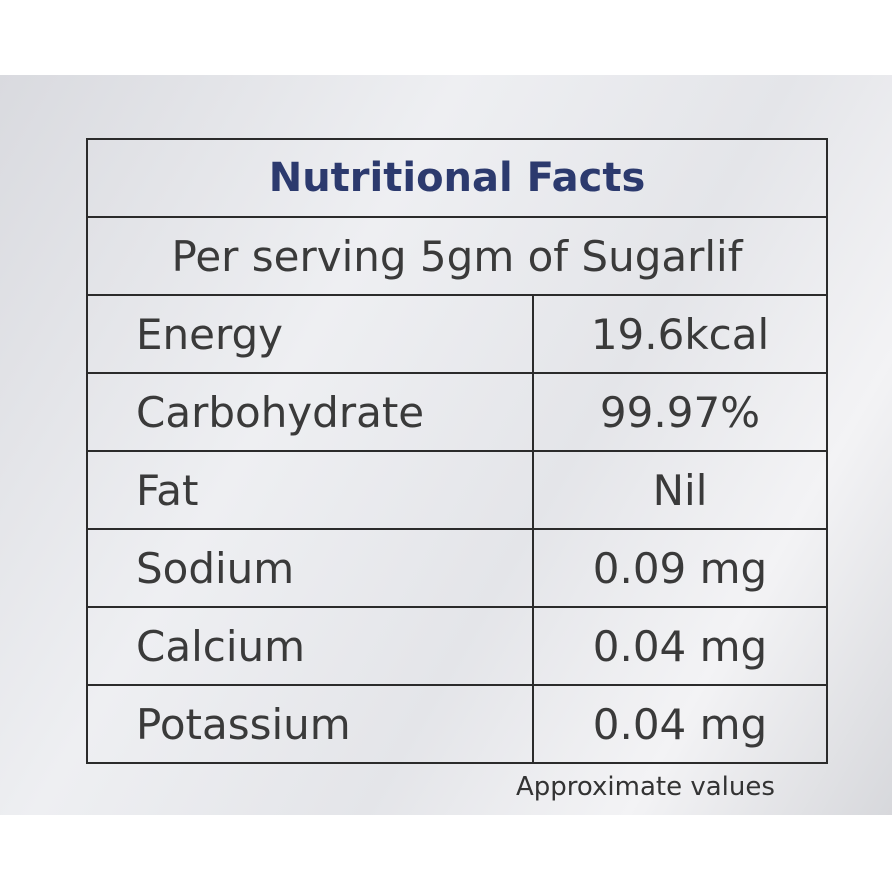 Image resolution: width=892 pixels, height=892 pixels. Describe the element at coordinates (310, 724) in the screenshot. I see `nutrient-name: Potassium` at that location.